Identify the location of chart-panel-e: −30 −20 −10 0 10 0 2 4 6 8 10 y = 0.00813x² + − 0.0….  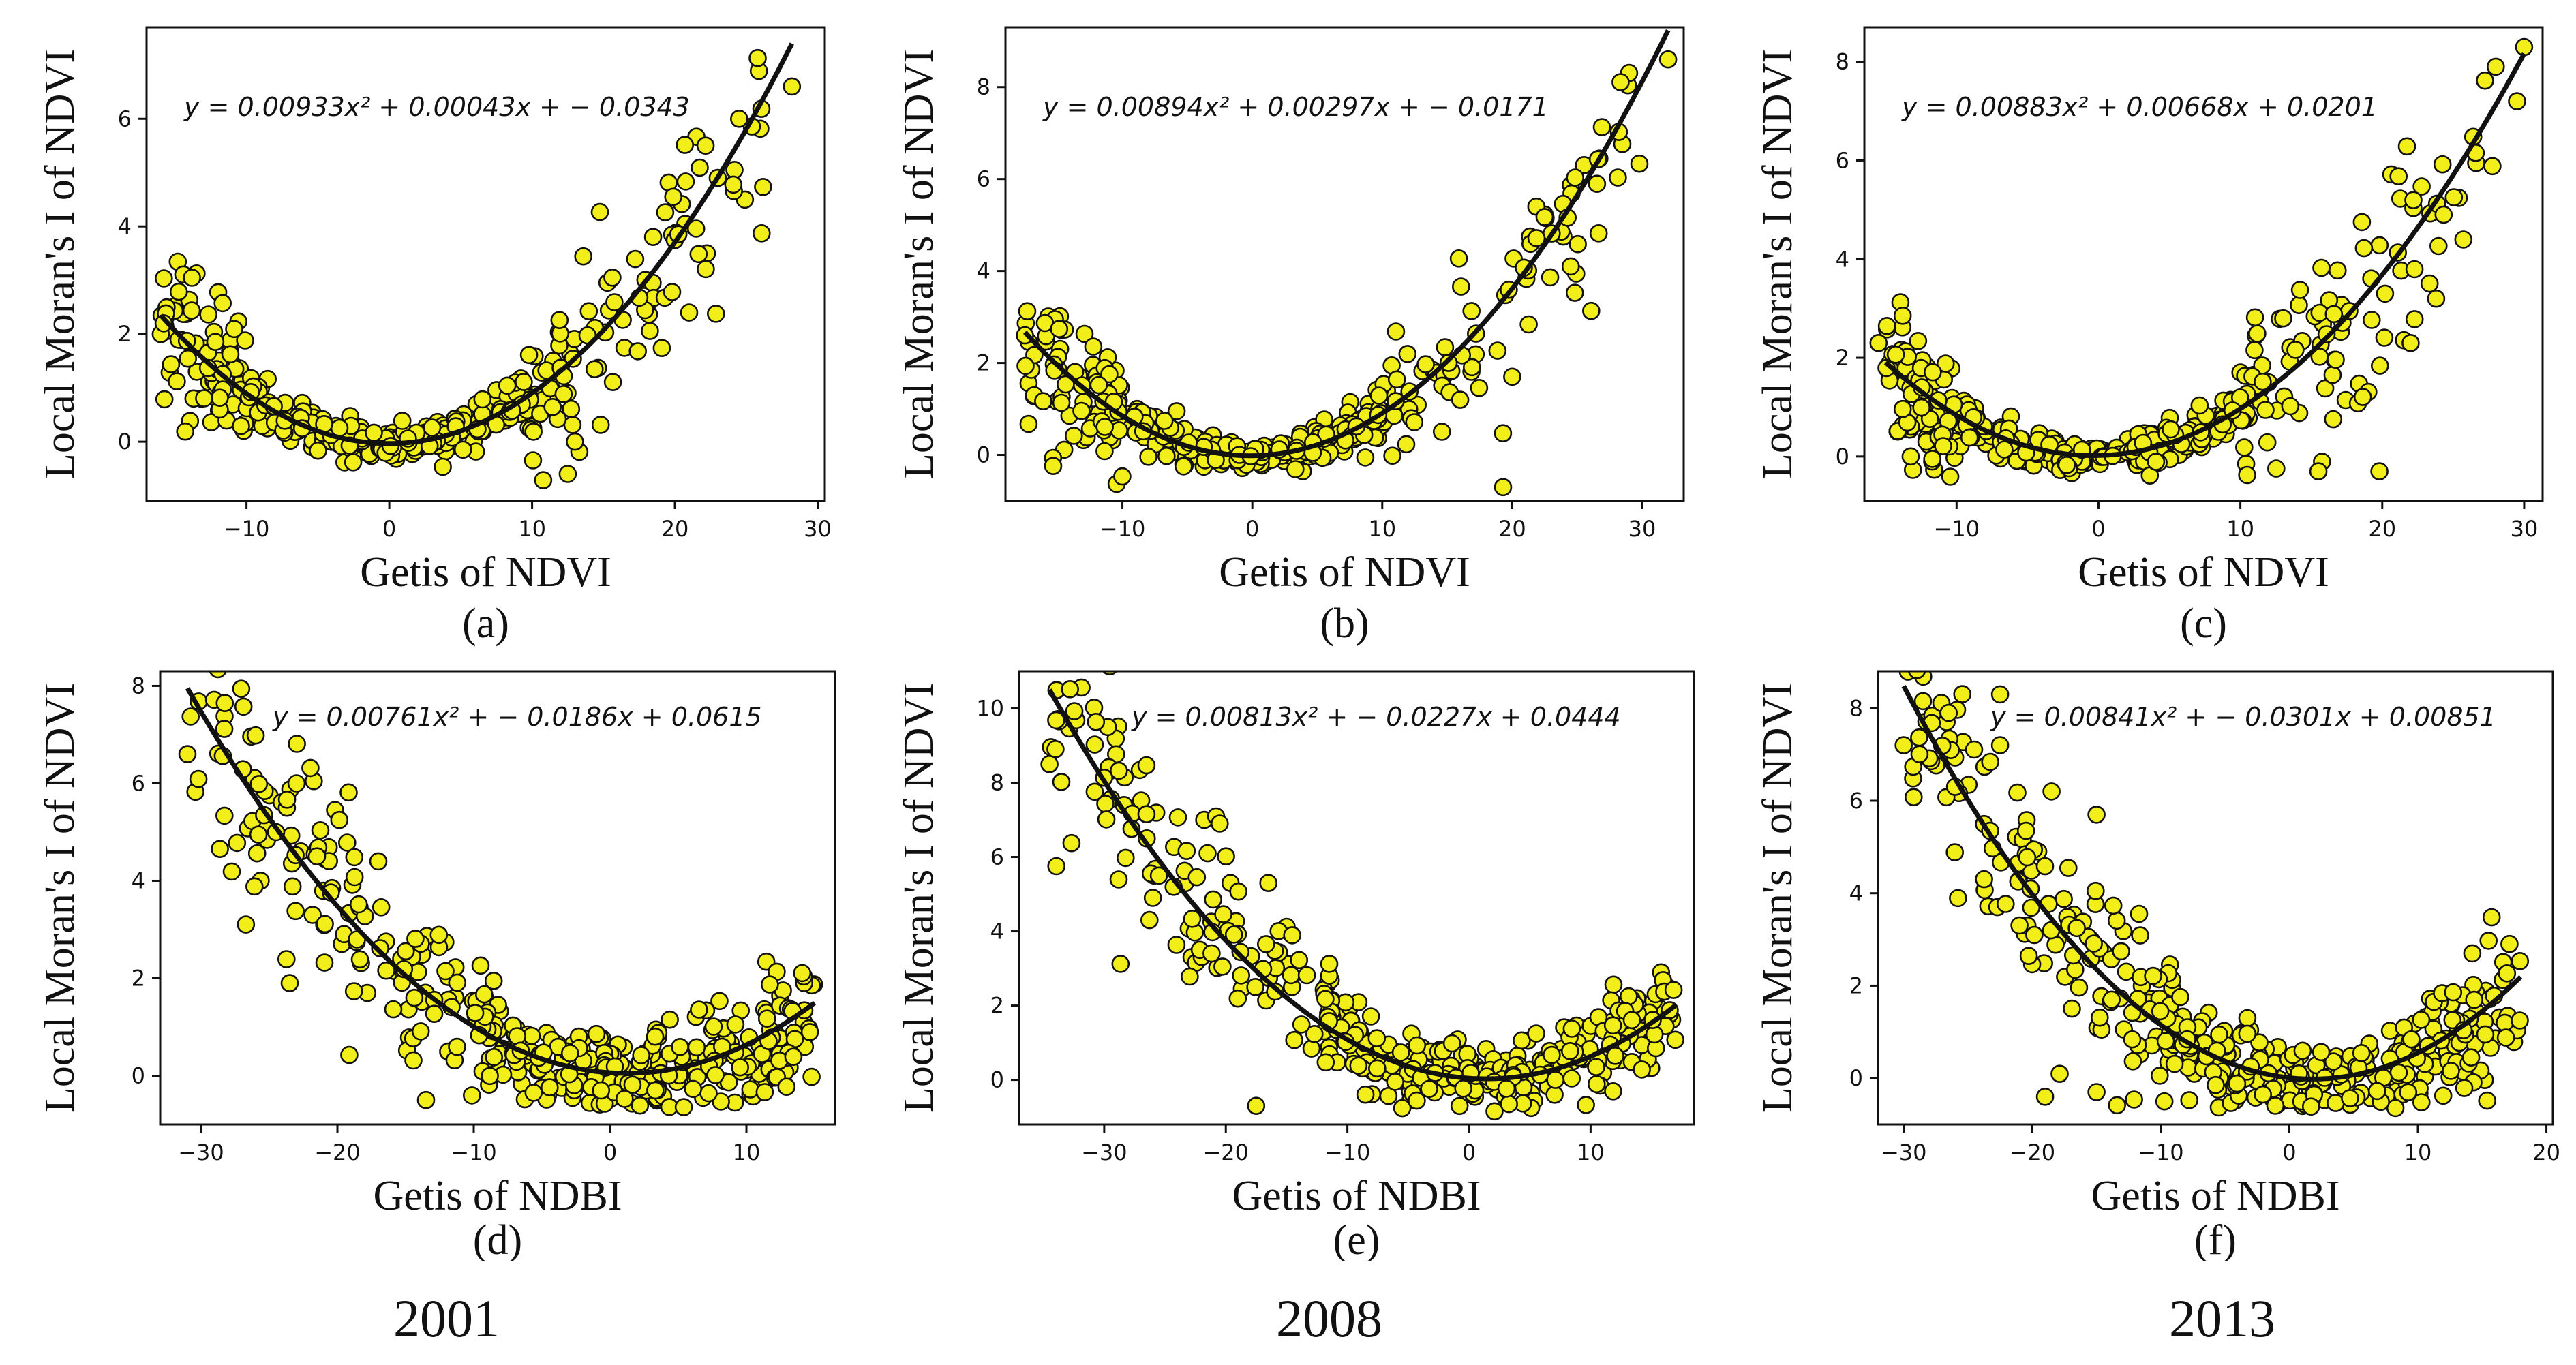
(1295, 954).